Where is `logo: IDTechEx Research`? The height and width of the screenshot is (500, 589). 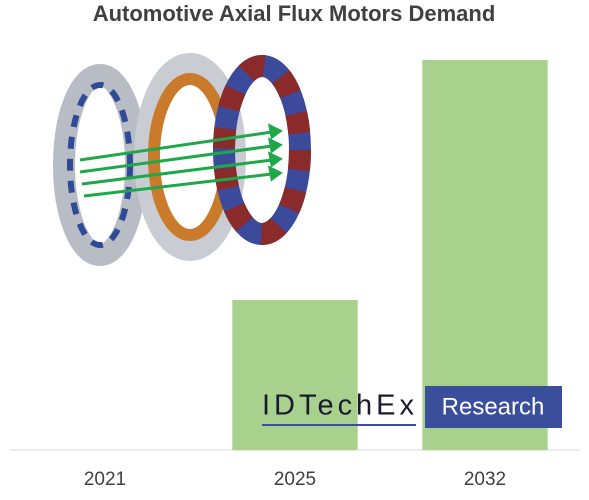
logo: IDTechEx Research is located at coordinates (412, 407).